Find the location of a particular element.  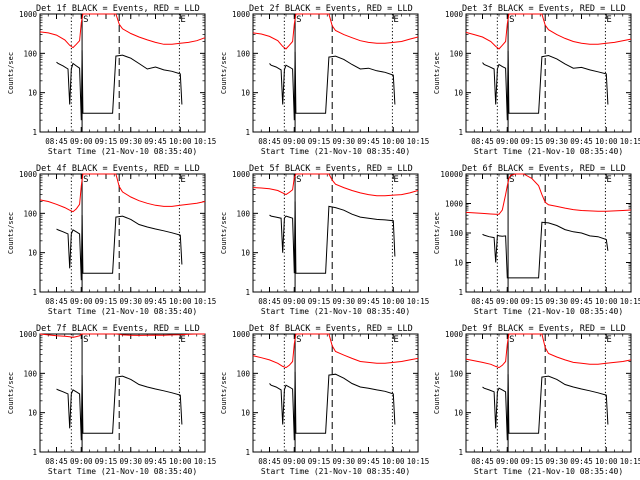

panel-title: Det 7f BLACK = Events, RED = LLD is located at coordinates (118, 329).